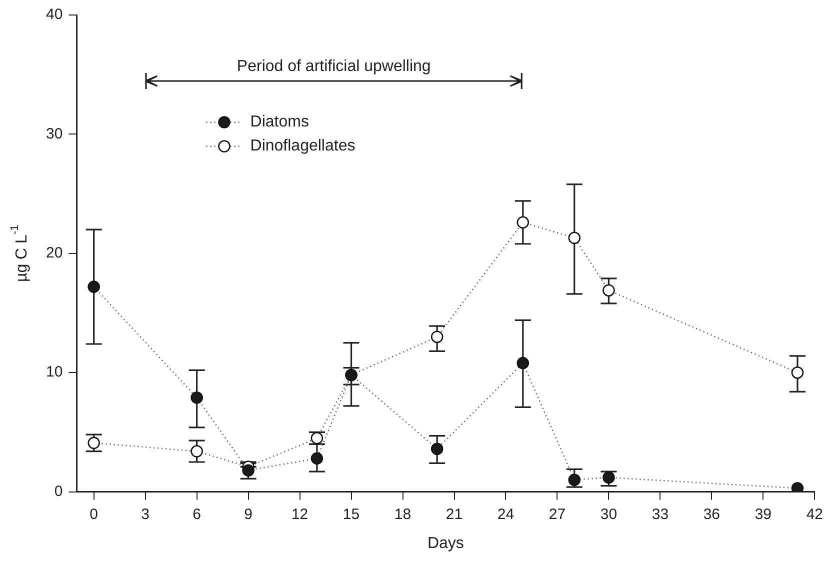 The height and width of the screenshot is (561, 829). What do you see at coordinates (505, 514) in the screenshot?
I see `x-tick-label: 24` at bounding box center [505, 514].